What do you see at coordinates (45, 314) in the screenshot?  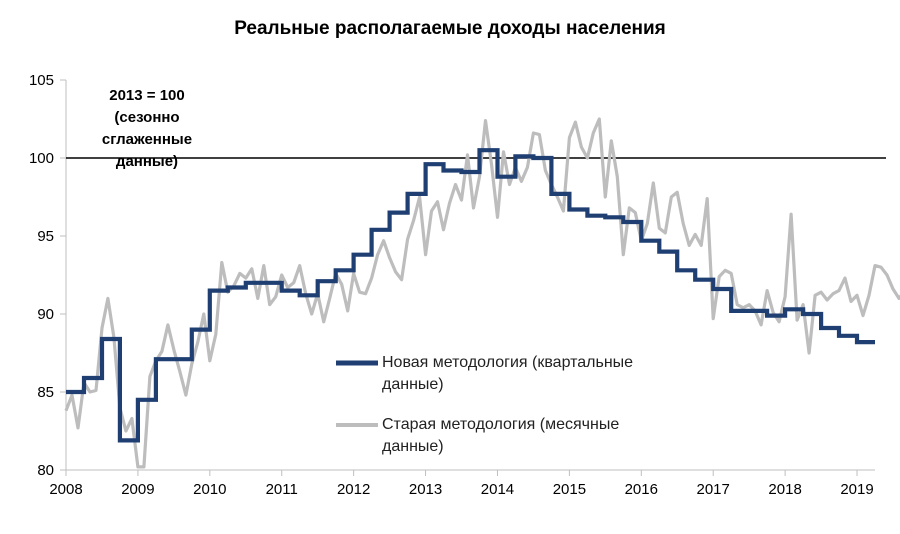 I see `y-tick-label: 90` at bounding box center [45, 314].